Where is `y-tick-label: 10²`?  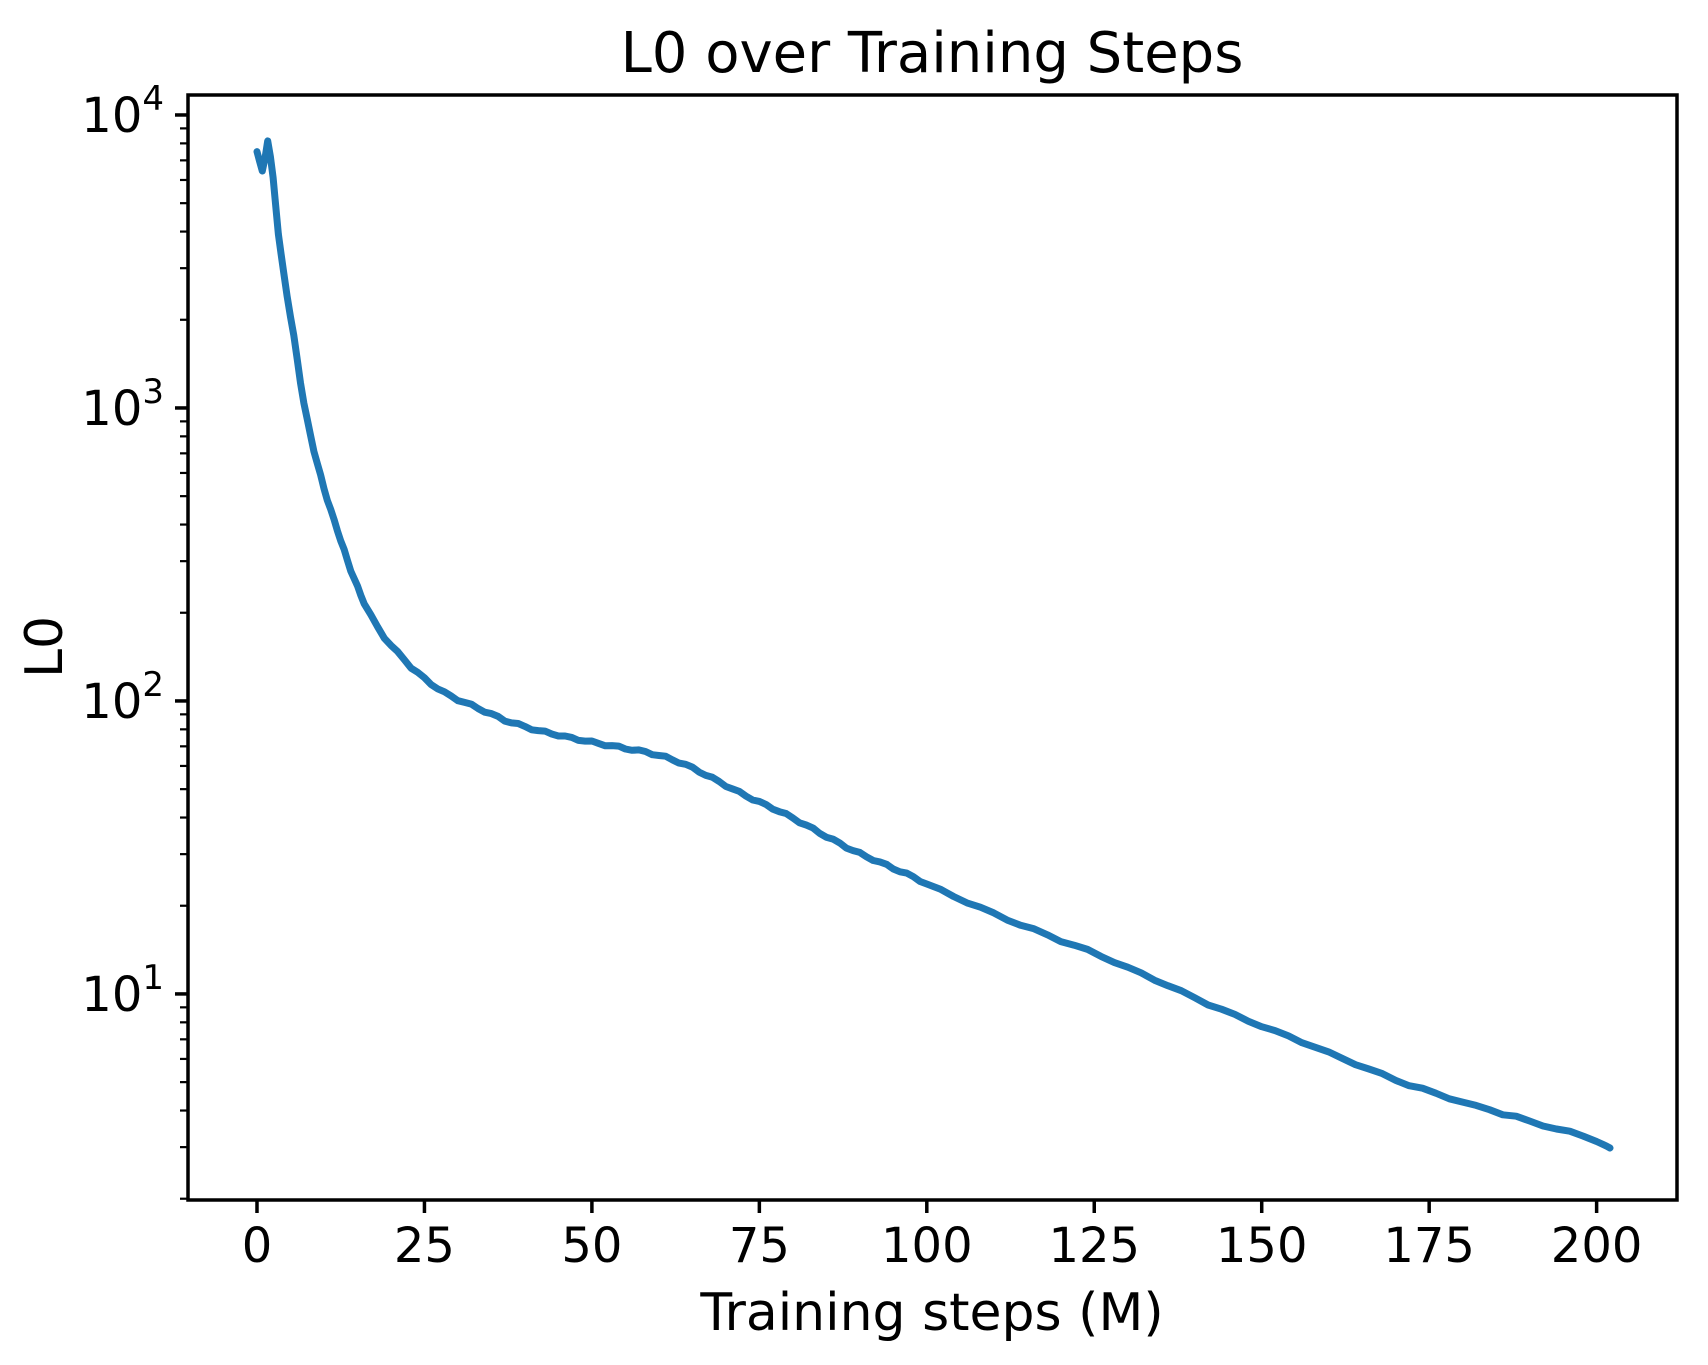 y-tick-label: 10² is located at coordinates (122, 697).